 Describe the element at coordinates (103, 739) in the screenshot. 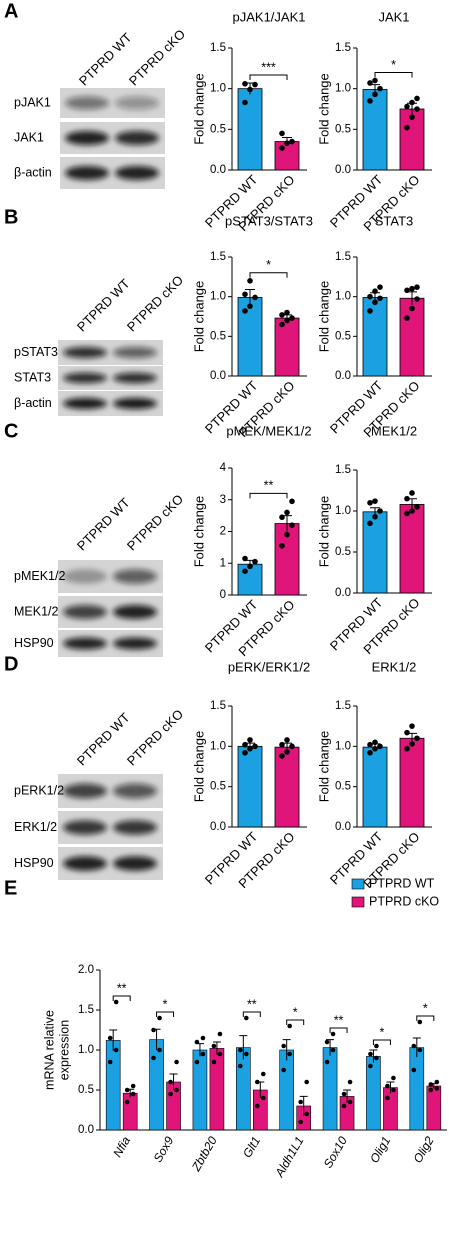

I see `lane-label: PTPRD WT` at that location.